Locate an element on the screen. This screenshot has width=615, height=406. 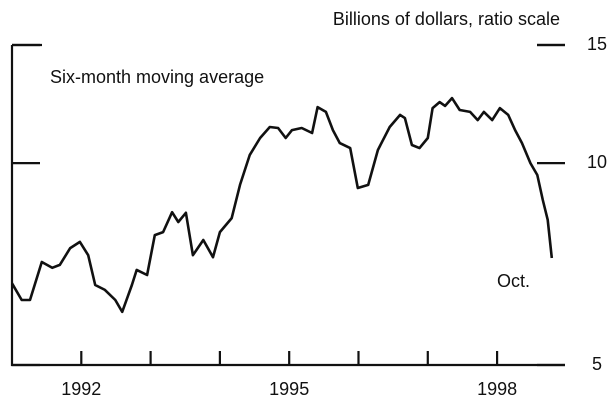
chart-subtitle: Billions of dollars, ratio scale is located at coordinates (446, 19).